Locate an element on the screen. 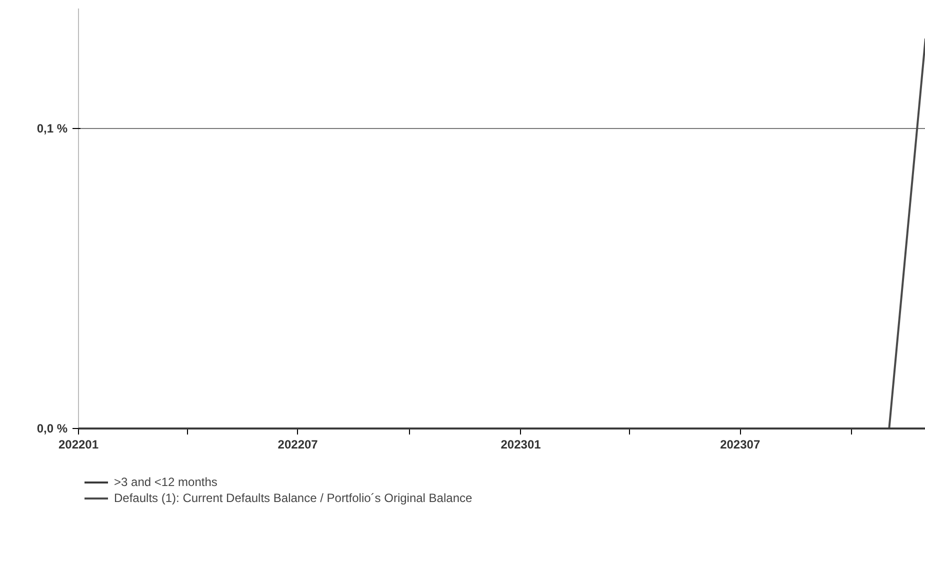  y-tick-label: 0,1 % is located at coordinates (52, 129).